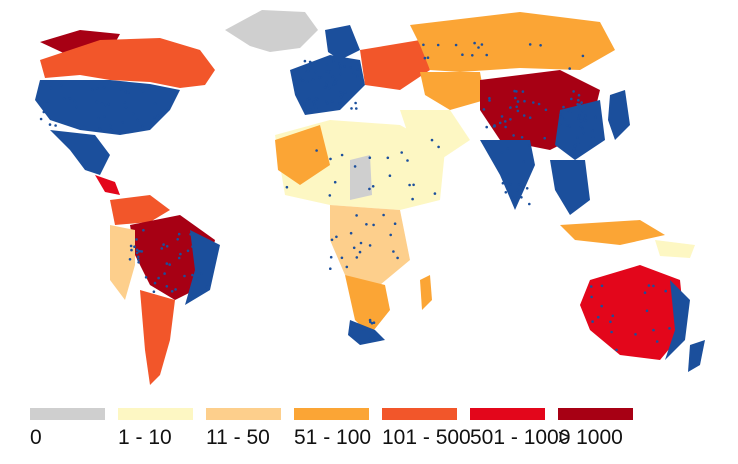 The height and width of the screenshot is (464, 738). Describe the element at coordinates (426, 437) in the screenshot. I see `legend-label: 101 - 500` at that location.